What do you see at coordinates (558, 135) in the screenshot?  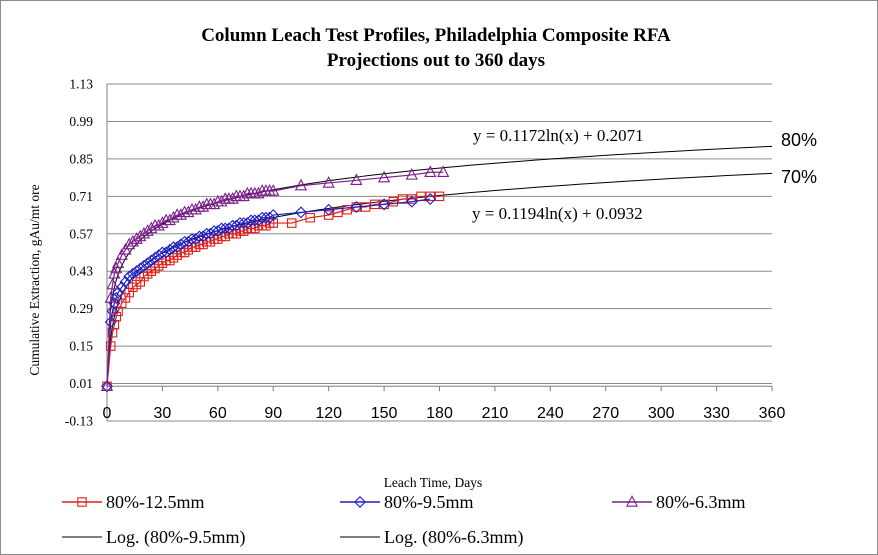 I see `trendline-equation-80pct: y = 0.1172ln(x) + 0.2071` at bounding box center [558, 135].